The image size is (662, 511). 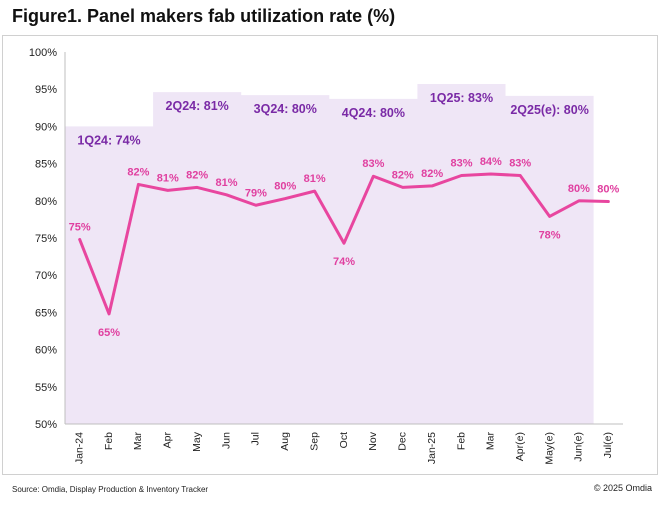 What do you see at coordinates (197, 106) in the screenshot?
I see `quarter-label: 2Q24: 81%` at bounding box center [197, 106].